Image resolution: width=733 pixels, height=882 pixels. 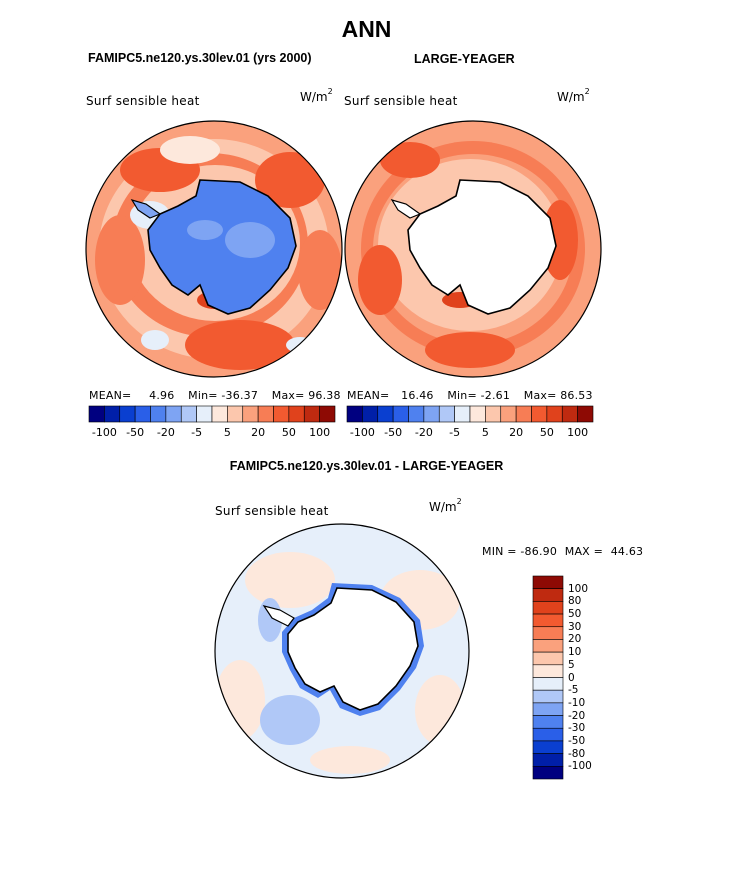 What do you see at coordinates (627, 551) in the screenshot?
I see `diff-max-value: 44.63` at bounding box center [627, 551].